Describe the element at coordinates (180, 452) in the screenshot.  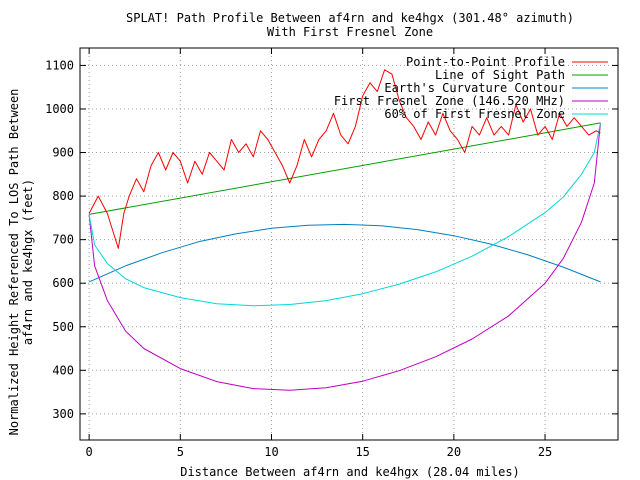
I see `x-tick-label: 5` at that location.